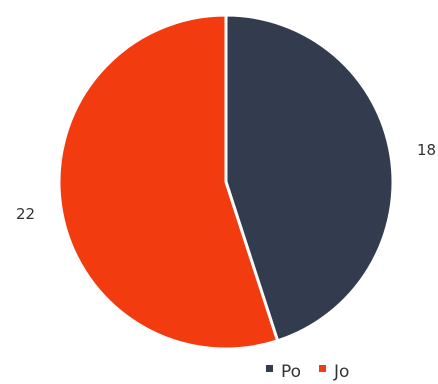 The height and width of the screenshot is (384, 438). What do you see at coordinates (426, 150) in the screenshot?
I see `data-label-po: 18` at bounding box center [426, 150].